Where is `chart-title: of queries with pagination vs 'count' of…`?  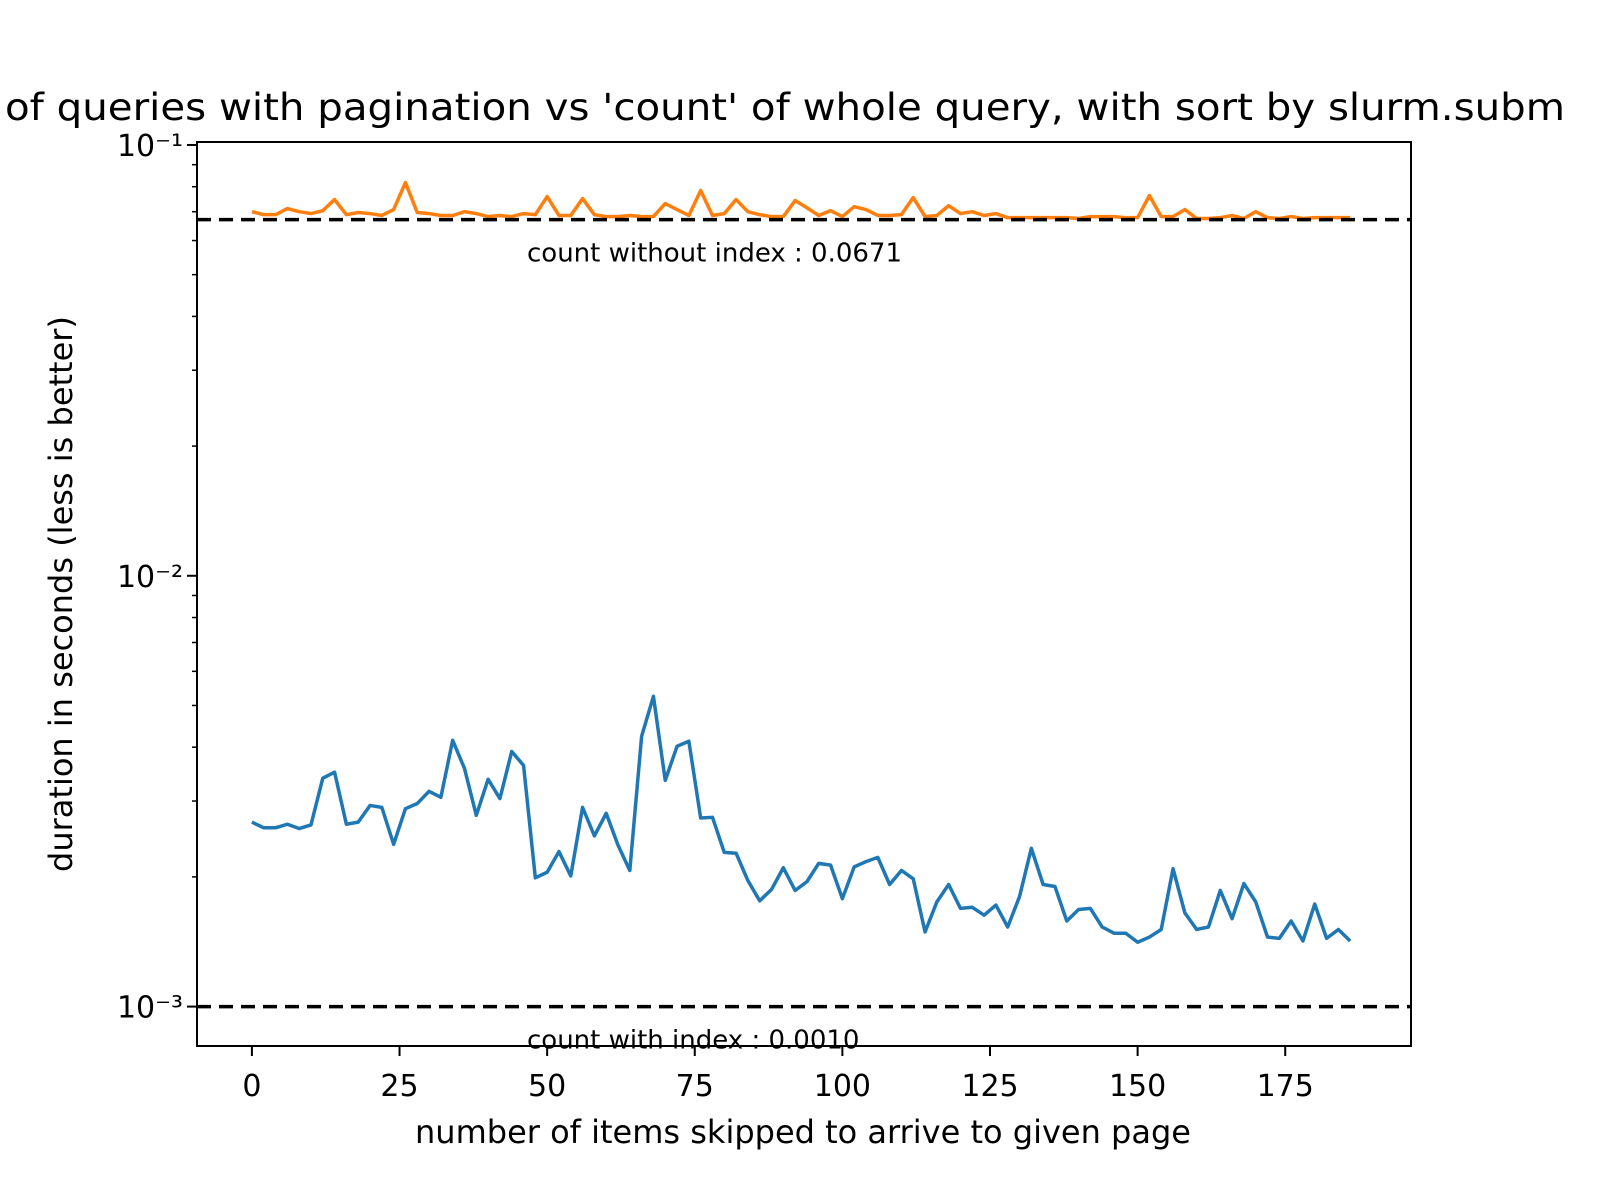 chart-title: of queries with pagination vs 'count' of… is located at coordinates (785, 107).